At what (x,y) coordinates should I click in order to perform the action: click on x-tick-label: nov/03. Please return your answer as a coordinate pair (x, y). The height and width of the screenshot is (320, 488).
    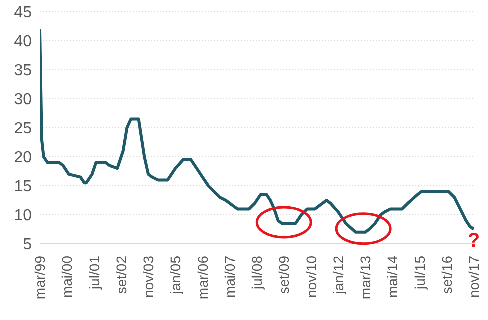
    Looking at the image, I should click on (148, 277).